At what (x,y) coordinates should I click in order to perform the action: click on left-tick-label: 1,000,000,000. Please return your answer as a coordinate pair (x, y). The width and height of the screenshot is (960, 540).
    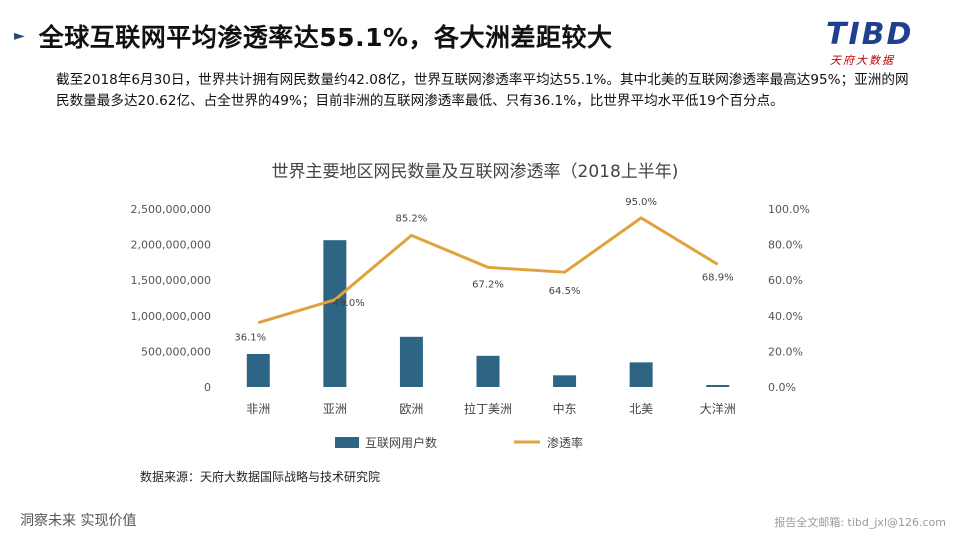
    Looking at the image, I should click on (171, 316).